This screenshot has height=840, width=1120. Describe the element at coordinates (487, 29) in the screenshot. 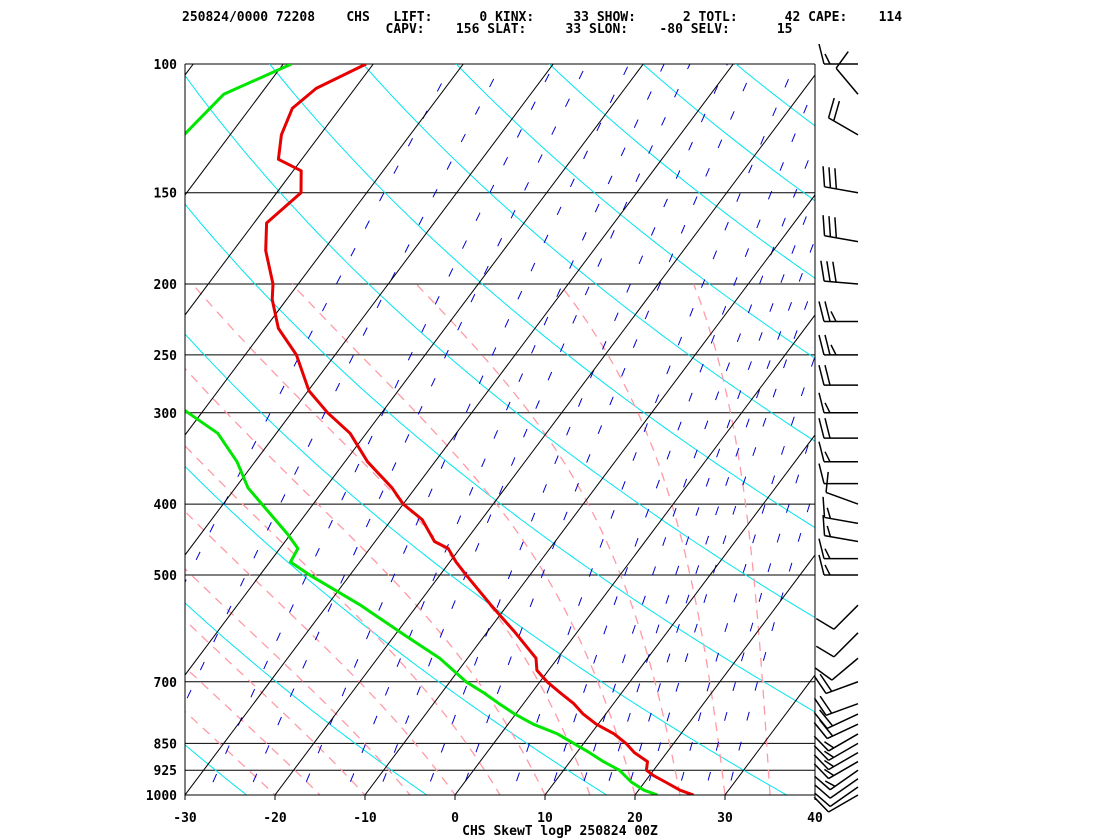

I see `header-line-2: CAPV: 156 SLAT: 33 SLON: -80 SELV: 15` at that location.